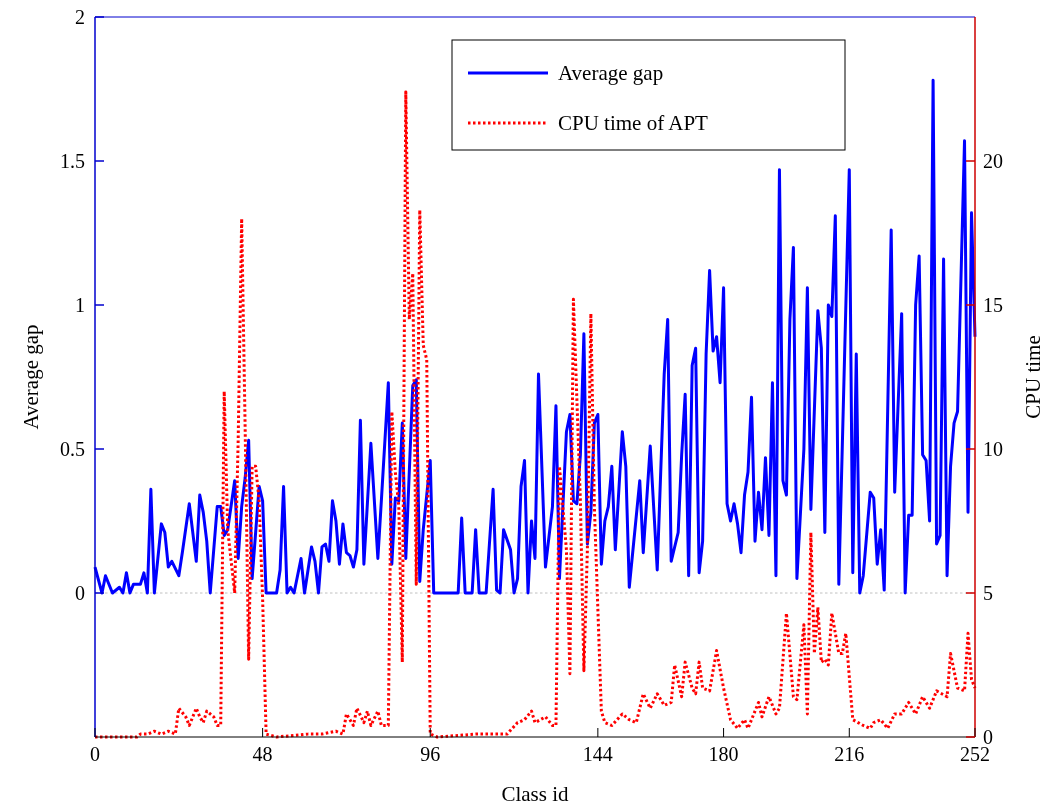 The width and height of the screenshot is (1044, 807). Describe the element at coordinates (633, 123) in the screenshot. I see `legend-label: CPU time of APT` at that location.